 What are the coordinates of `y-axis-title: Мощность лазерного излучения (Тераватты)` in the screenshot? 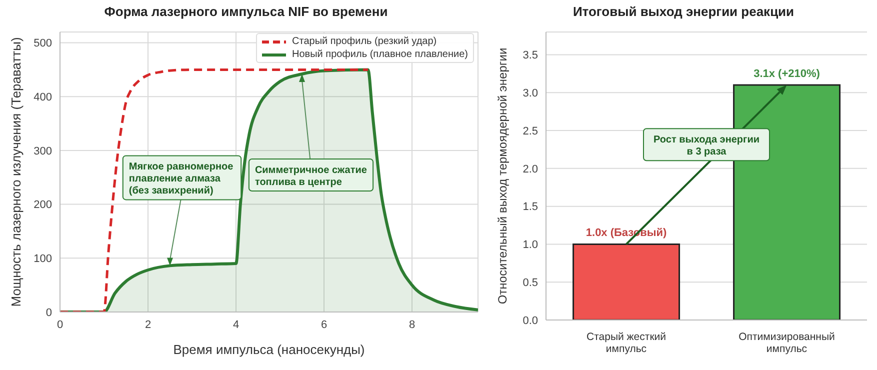 It's located at (16, 172).